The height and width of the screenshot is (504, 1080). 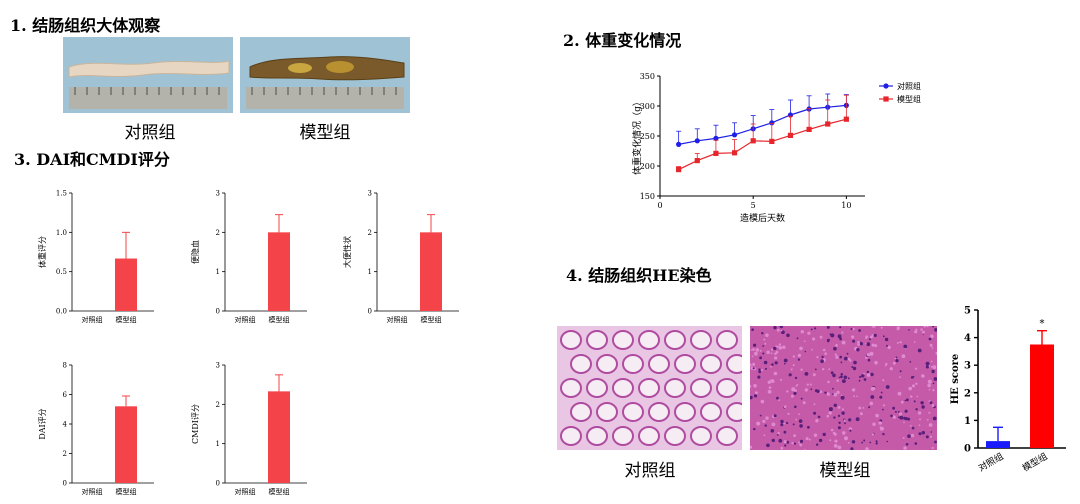 I want to click on y-axis-label: 体重变化情况（g）, so click(x=637, y=136).